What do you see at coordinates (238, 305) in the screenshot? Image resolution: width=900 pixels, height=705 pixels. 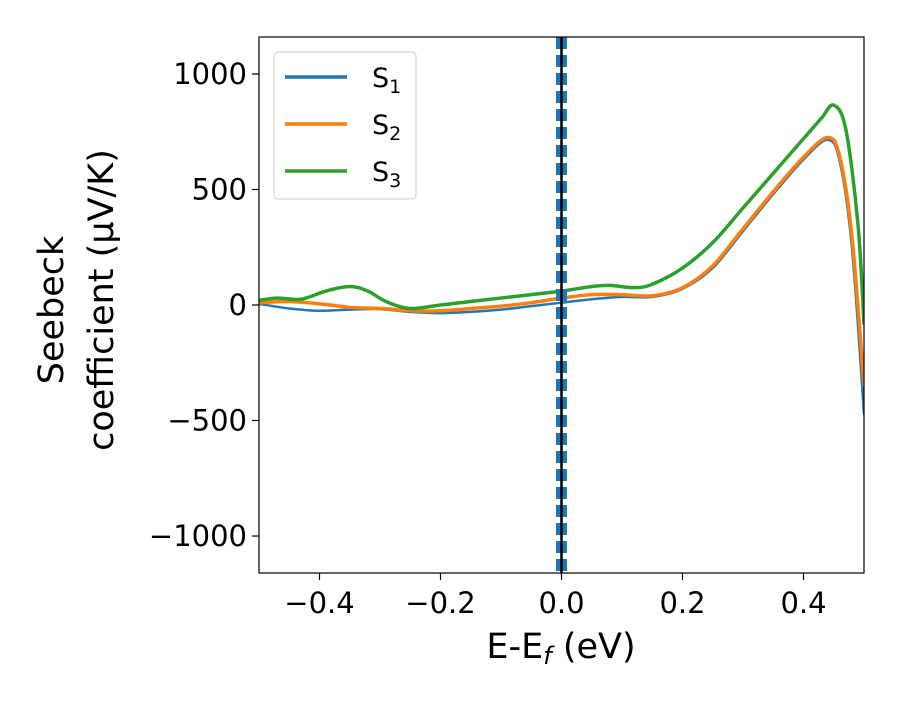 I see `y-tick-label: 0` at bounding box center [238, 305].